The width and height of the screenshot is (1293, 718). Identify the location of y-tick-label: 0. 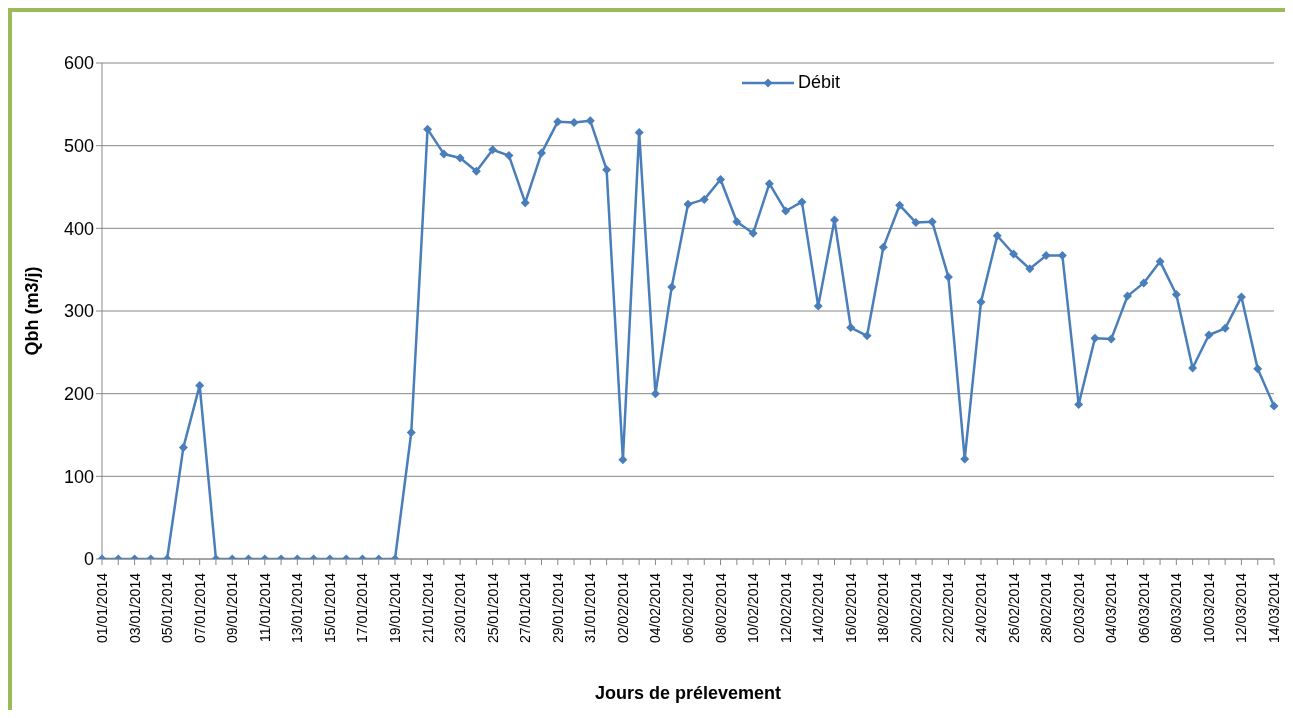
(88, 559).